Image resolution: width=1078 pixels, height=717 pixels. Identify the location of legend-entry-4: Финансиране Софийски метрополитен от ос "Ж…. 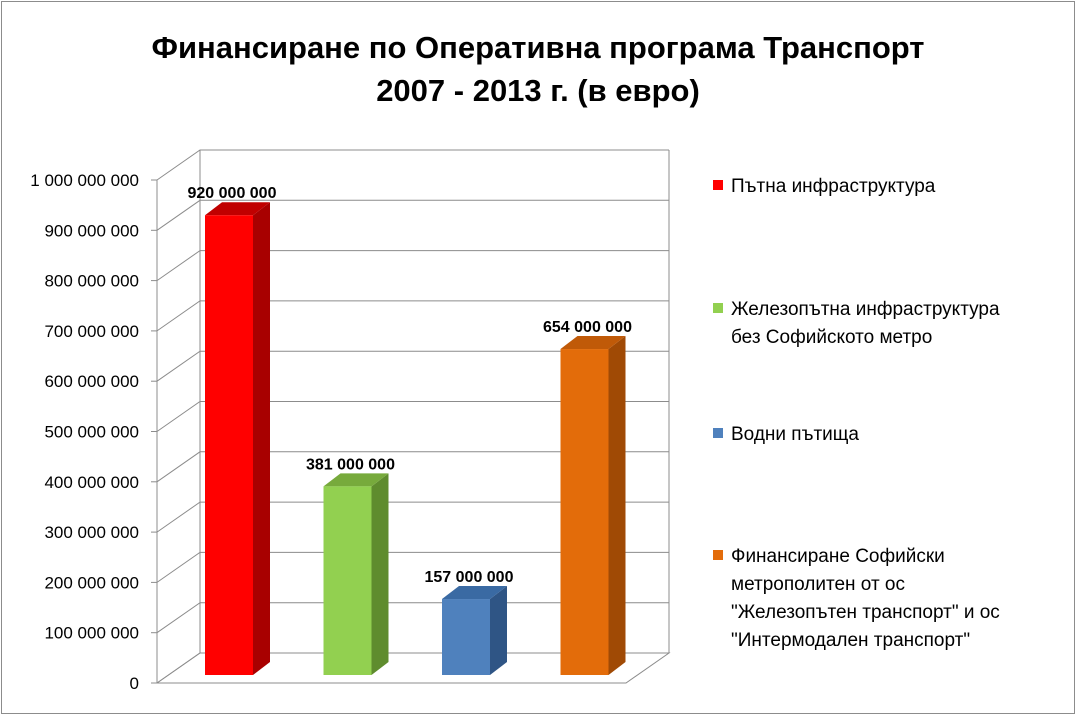
(856, 598).